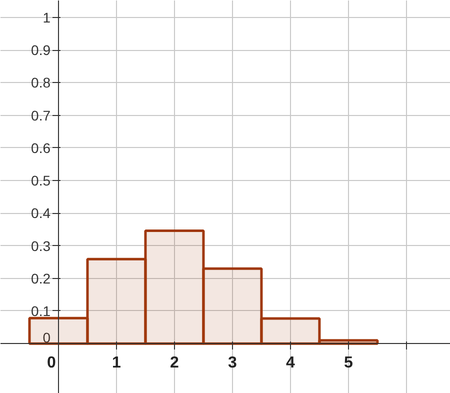 The width and height of the screenshot is (450, 393). What do you see at coordinates (117, 363) in the screenshot?
I see `x-tick-label: 1` at bounding box center [117, 363].